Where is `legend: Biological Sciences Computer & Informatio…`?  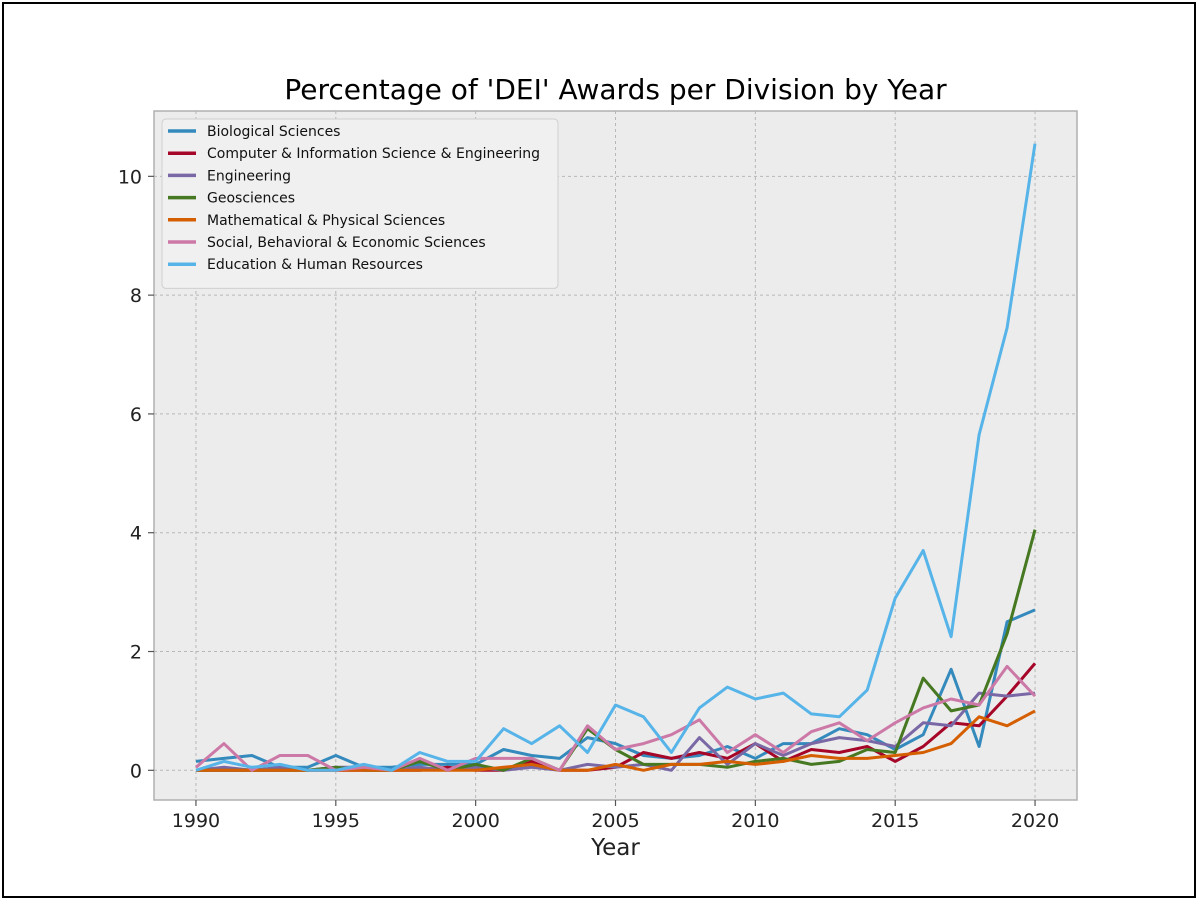 legend: Biological Sciences Computer & Informatio… is located at coordinates (360, 203).